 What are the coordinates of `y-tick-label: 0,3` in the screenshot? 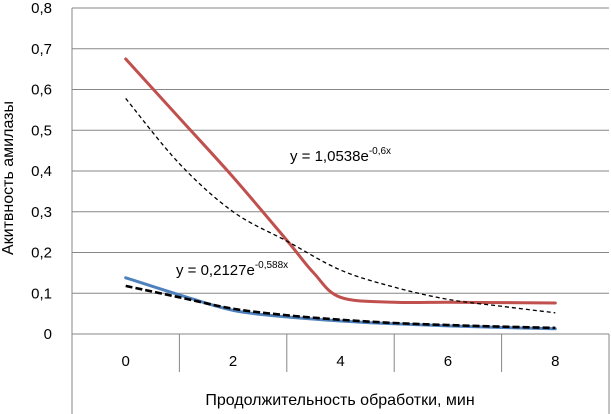 It's located at (41, 212).